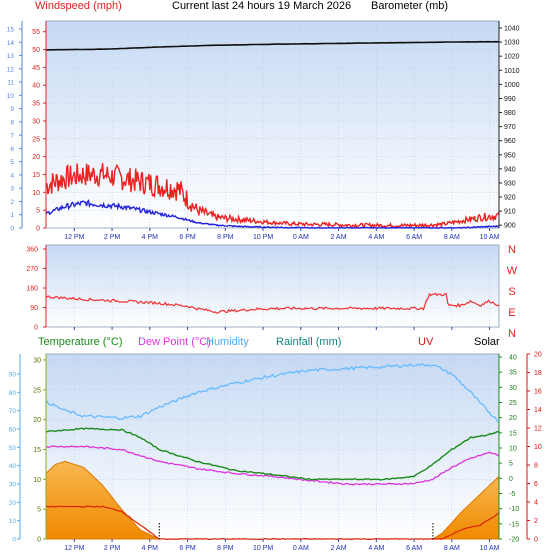  Describe the element at coordinates (513, 418) in the screenshot. I see `temp-right-tick-label: 20` at that location.